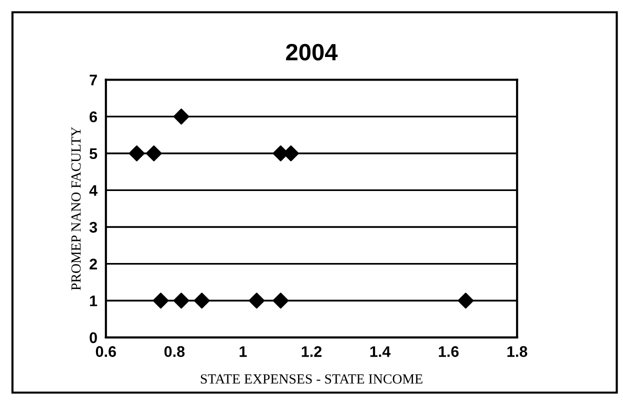  What do you see at coordinates (76, 208) in the screenshot?
I see `y-axis-title: PROMEP NANO FACULTY` at bounding box center [76, 208].